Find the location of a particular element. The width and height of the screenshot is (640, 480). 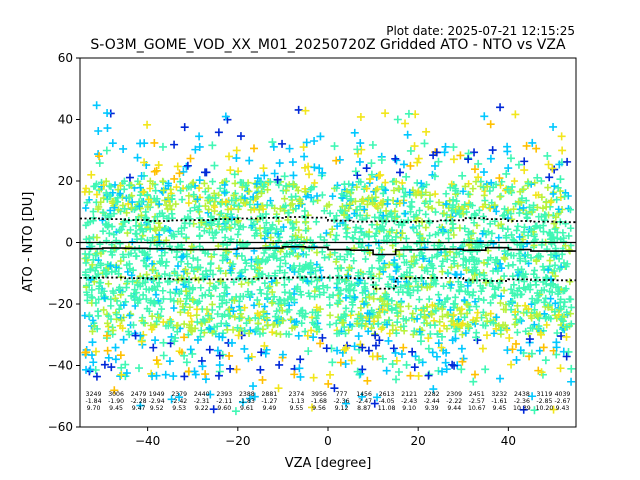

bin-stat-sd: 10.39 is located at coordinates (522, 408).